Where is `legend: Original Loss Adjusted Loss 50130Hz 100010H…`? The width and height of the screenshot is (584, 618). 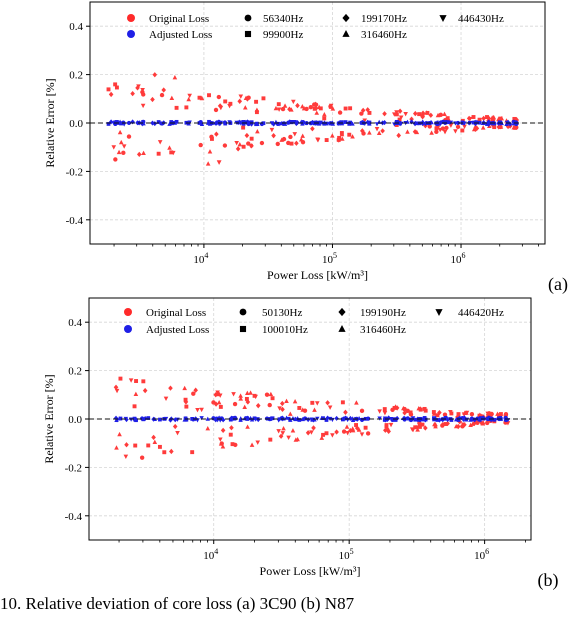
legend: Original Loss Adjusted Loss 50130Hz 100010H… is located at coordinates (314, 321).